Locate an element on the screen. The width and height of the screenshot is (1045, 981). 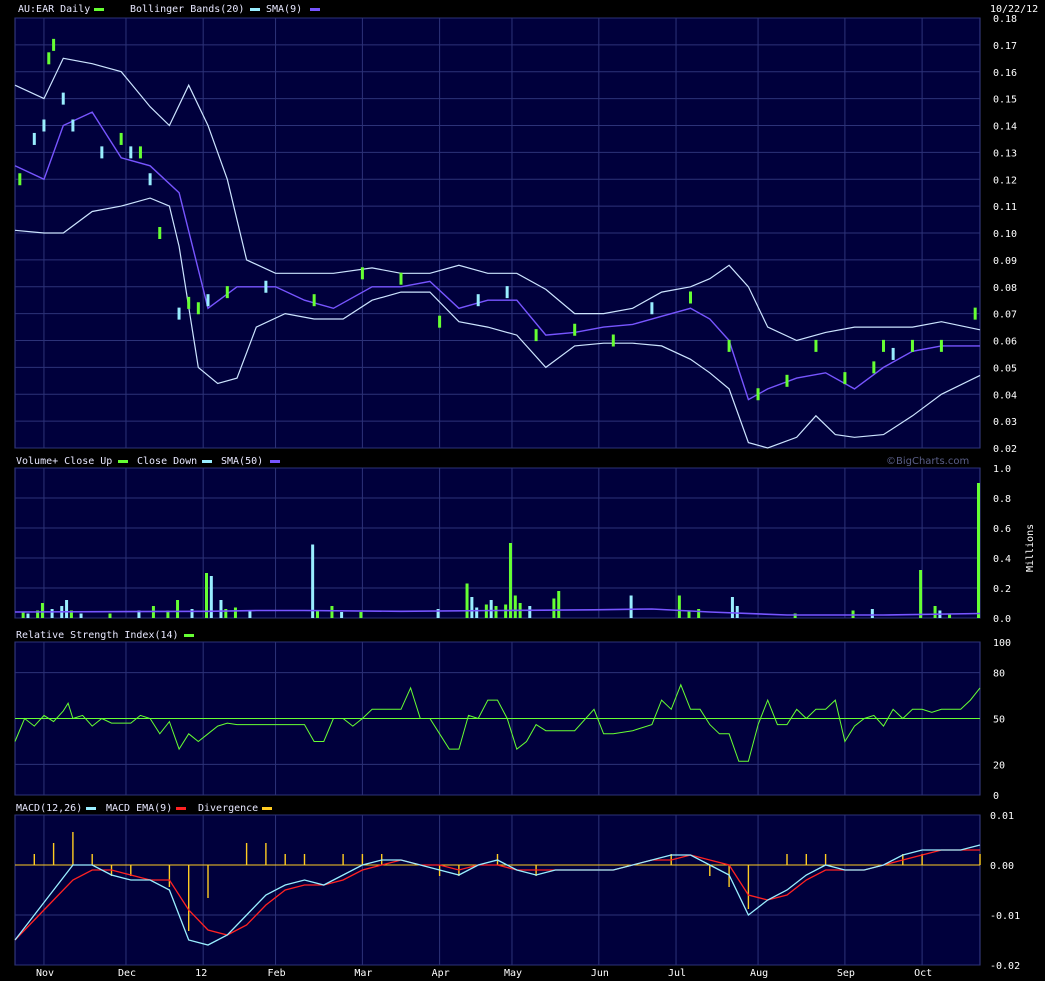
macd-tick-label: -0.02 is located at coordinates (1005, 966).